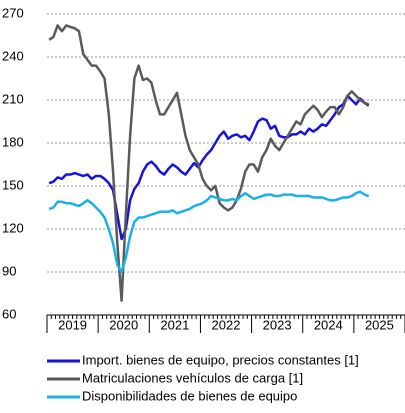  I want to click on y-tick-label: 180, so click(13, 141).